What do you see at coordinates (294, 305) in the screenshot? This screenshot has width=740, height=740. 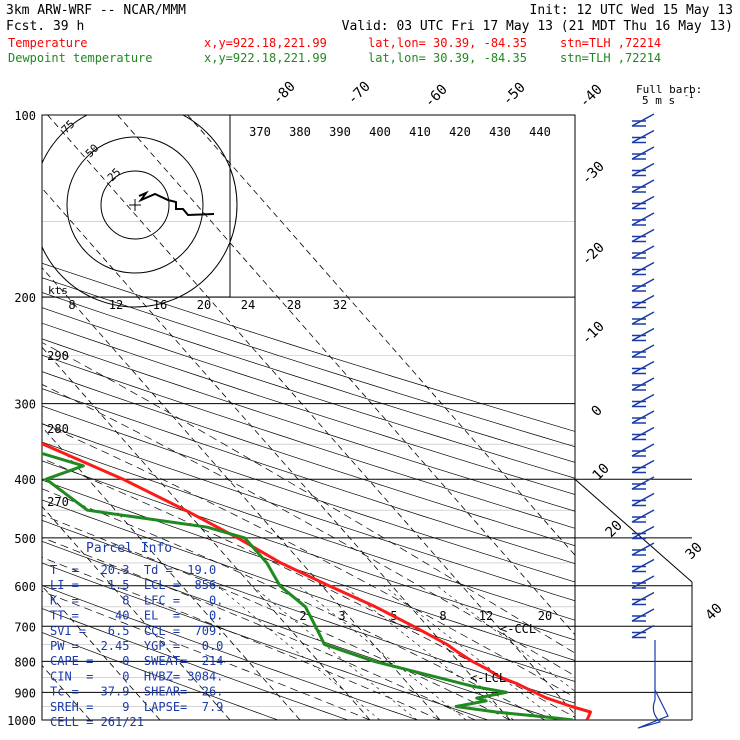 I see `hodograph-scale-label: 28` at bounding box center [294, 305].